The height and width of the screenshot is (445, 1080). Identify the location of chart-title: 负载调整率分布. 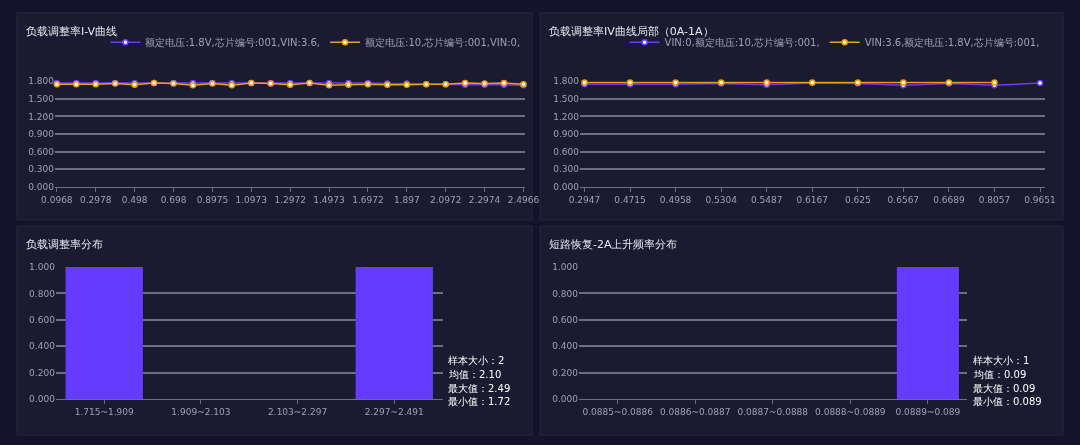
(64, 244).